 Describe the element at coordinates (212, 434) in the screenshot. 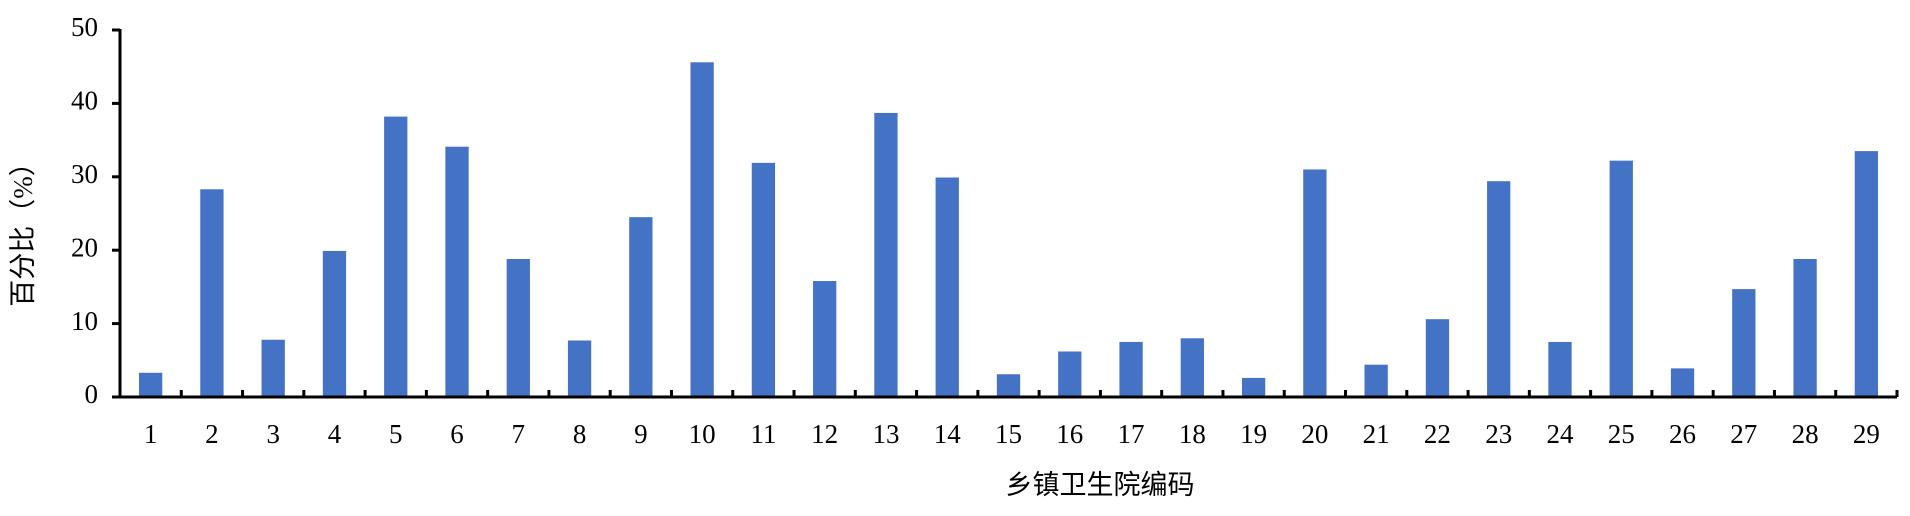

I see `x-tick-label: 2` at that location.